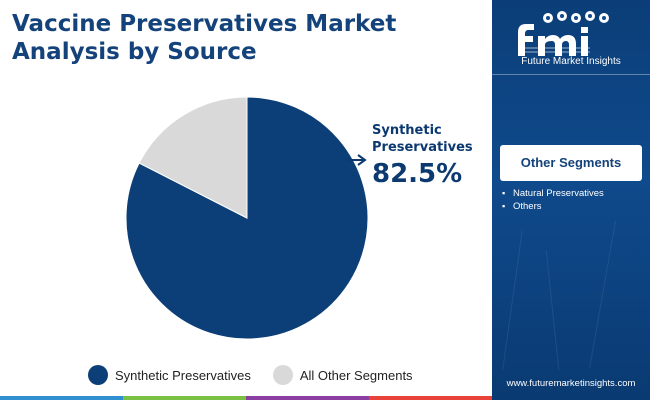  What do you see at coordinates (563, 33) in the screenshot?
I see `fmi-logo` at bounding box center [563, 33].